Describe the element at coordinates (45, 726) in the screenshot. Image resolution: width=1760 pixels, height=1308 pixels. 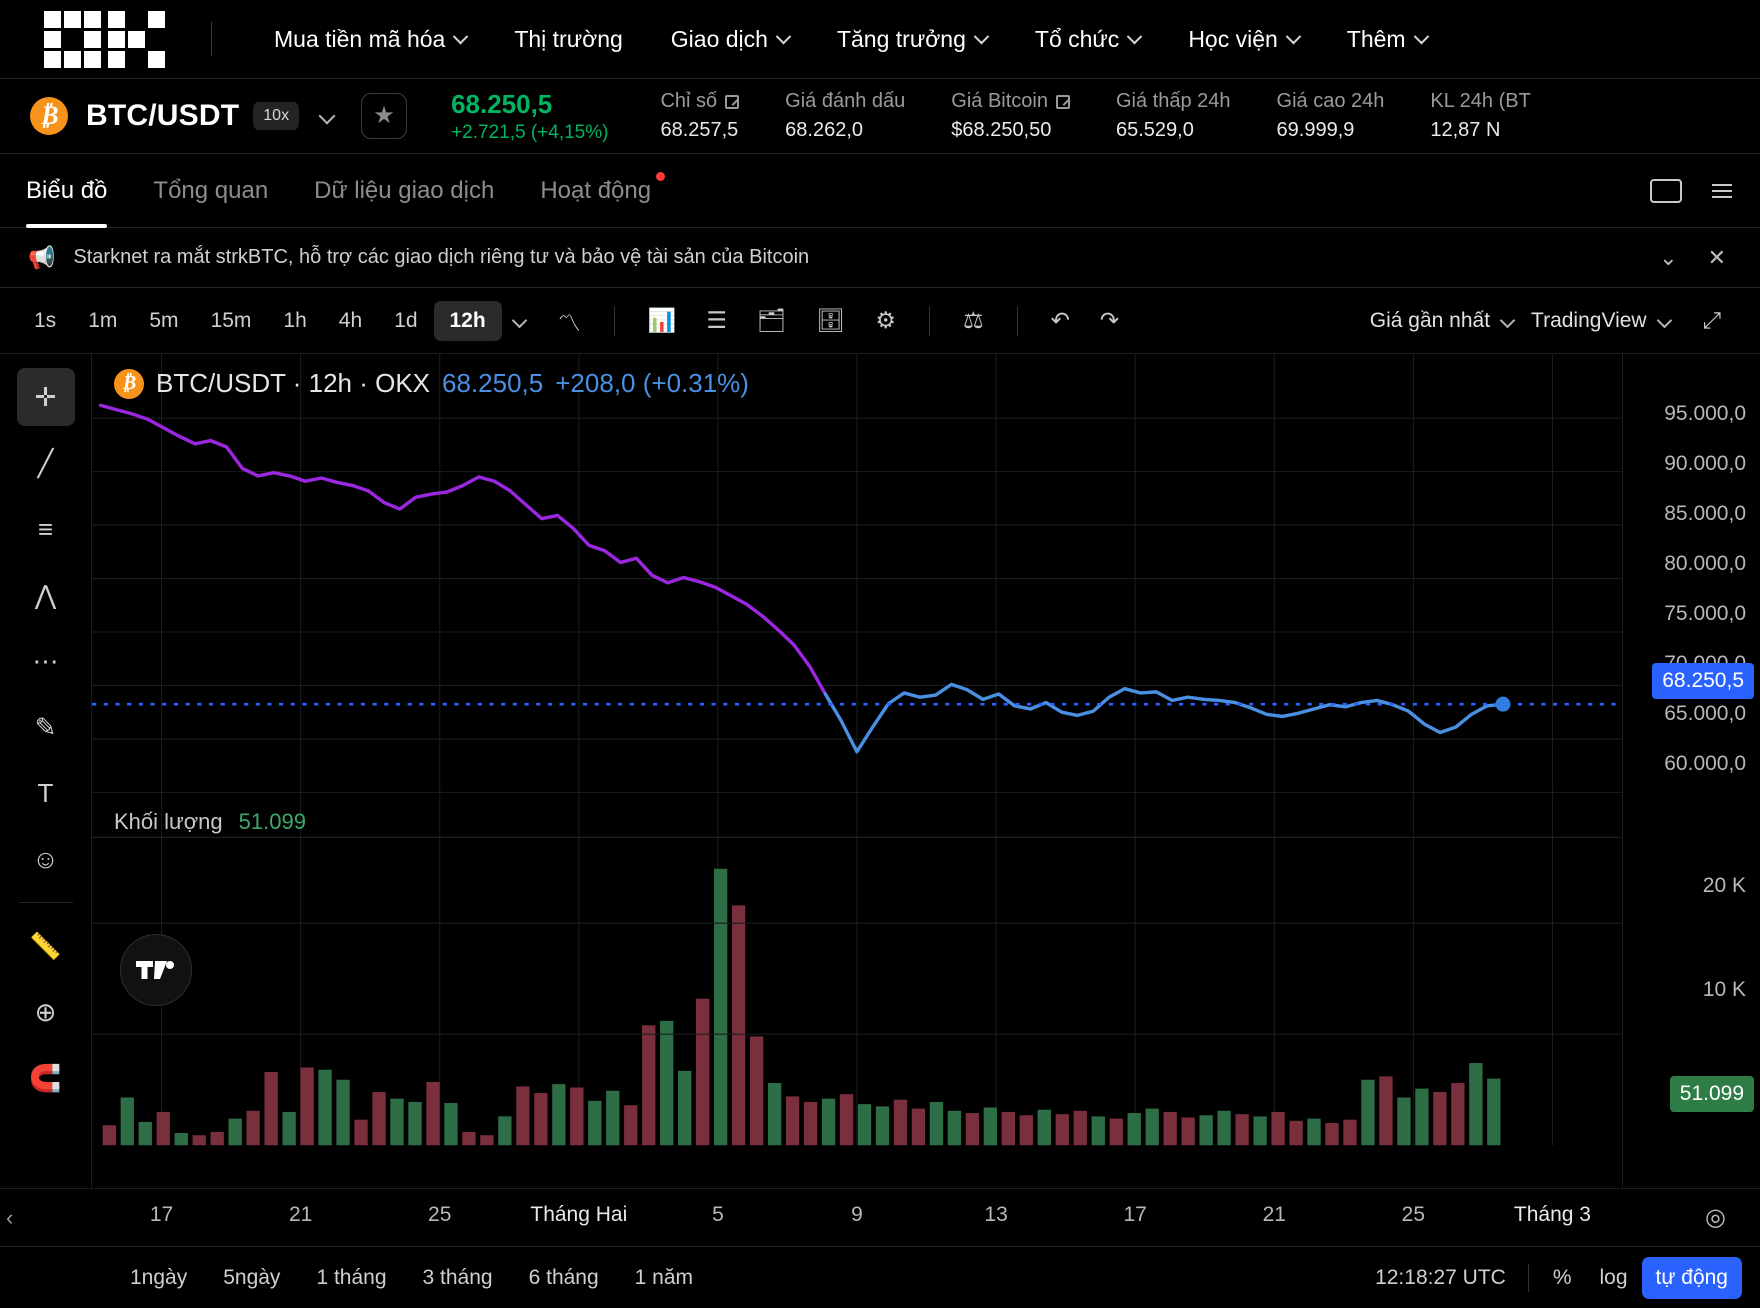
I see `brush-tool-icon: ✎` at that location.